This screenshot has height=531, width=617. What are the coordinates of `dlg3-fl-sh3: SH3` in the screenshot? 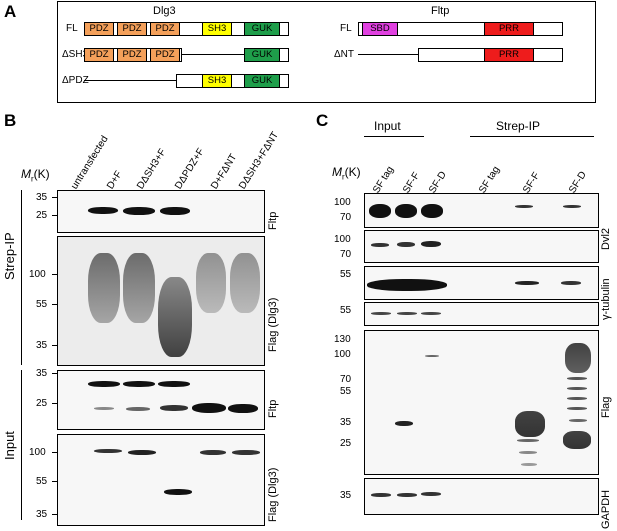 It's located at (217, 29).